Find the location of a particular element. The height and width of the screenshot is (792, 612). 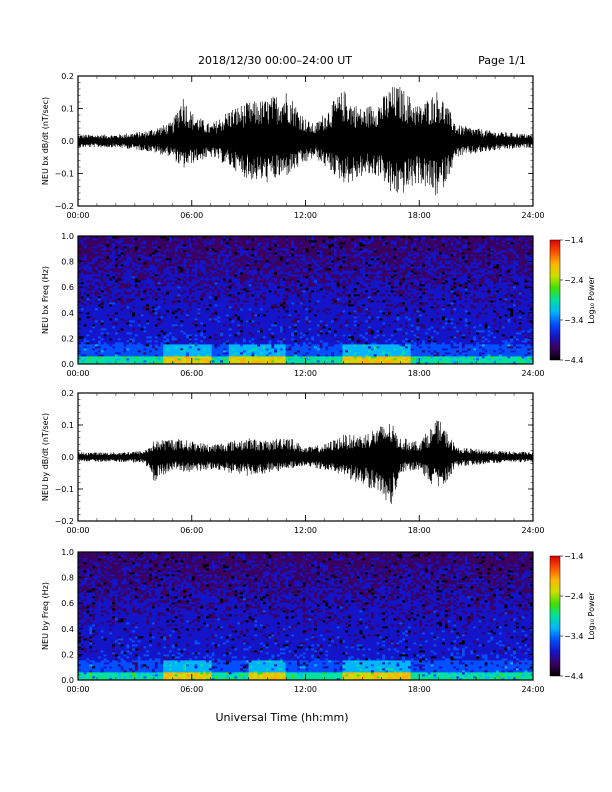

y-tick-label: 0.2 is located at coordinates (67, 76).